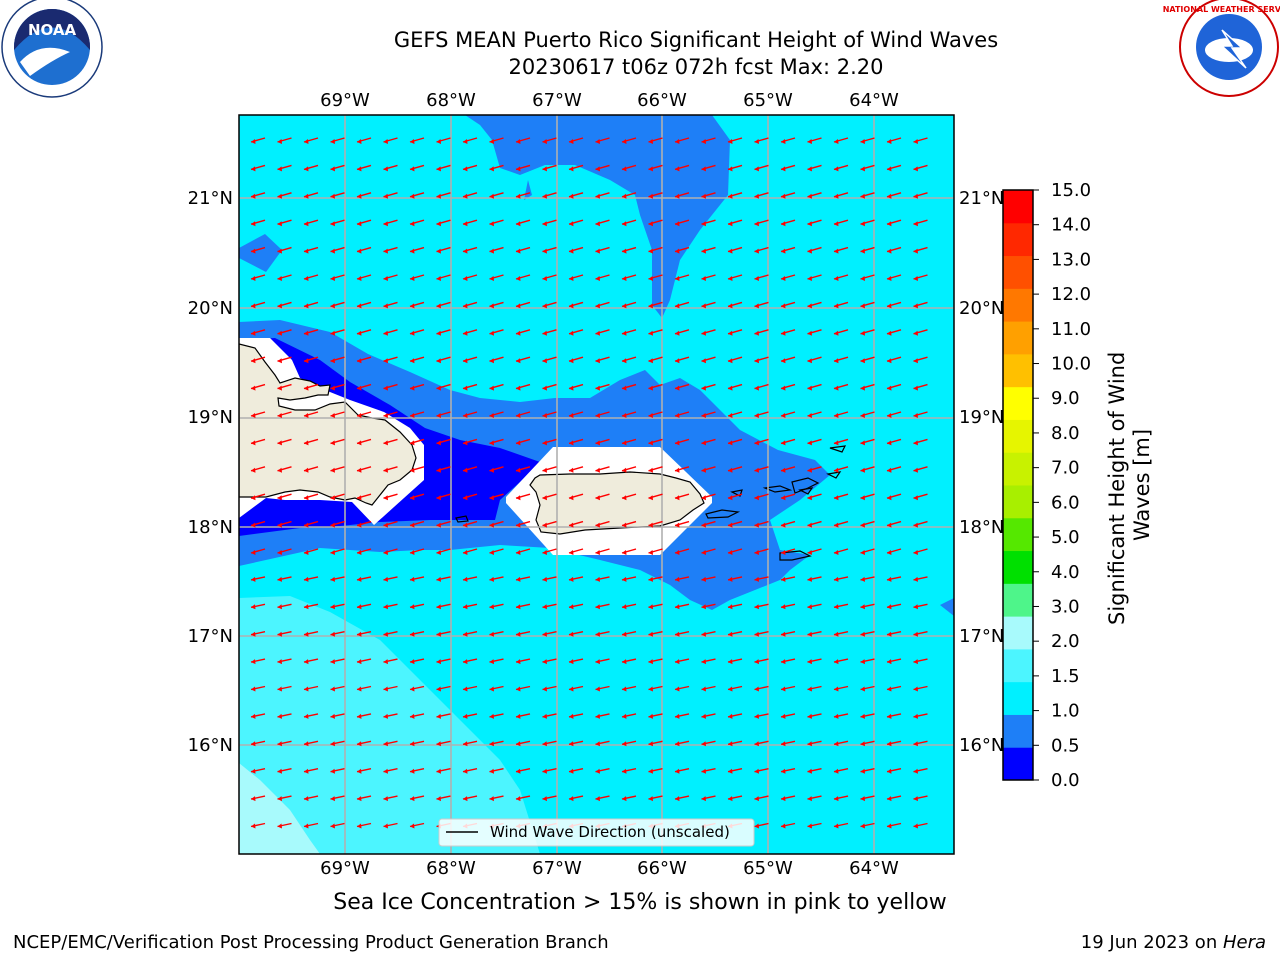  What do you see at coordinates (1071, 329) in the screenshot?
I see `colorbar-tick-label: 11.0` at bounding box center [1071, 329].